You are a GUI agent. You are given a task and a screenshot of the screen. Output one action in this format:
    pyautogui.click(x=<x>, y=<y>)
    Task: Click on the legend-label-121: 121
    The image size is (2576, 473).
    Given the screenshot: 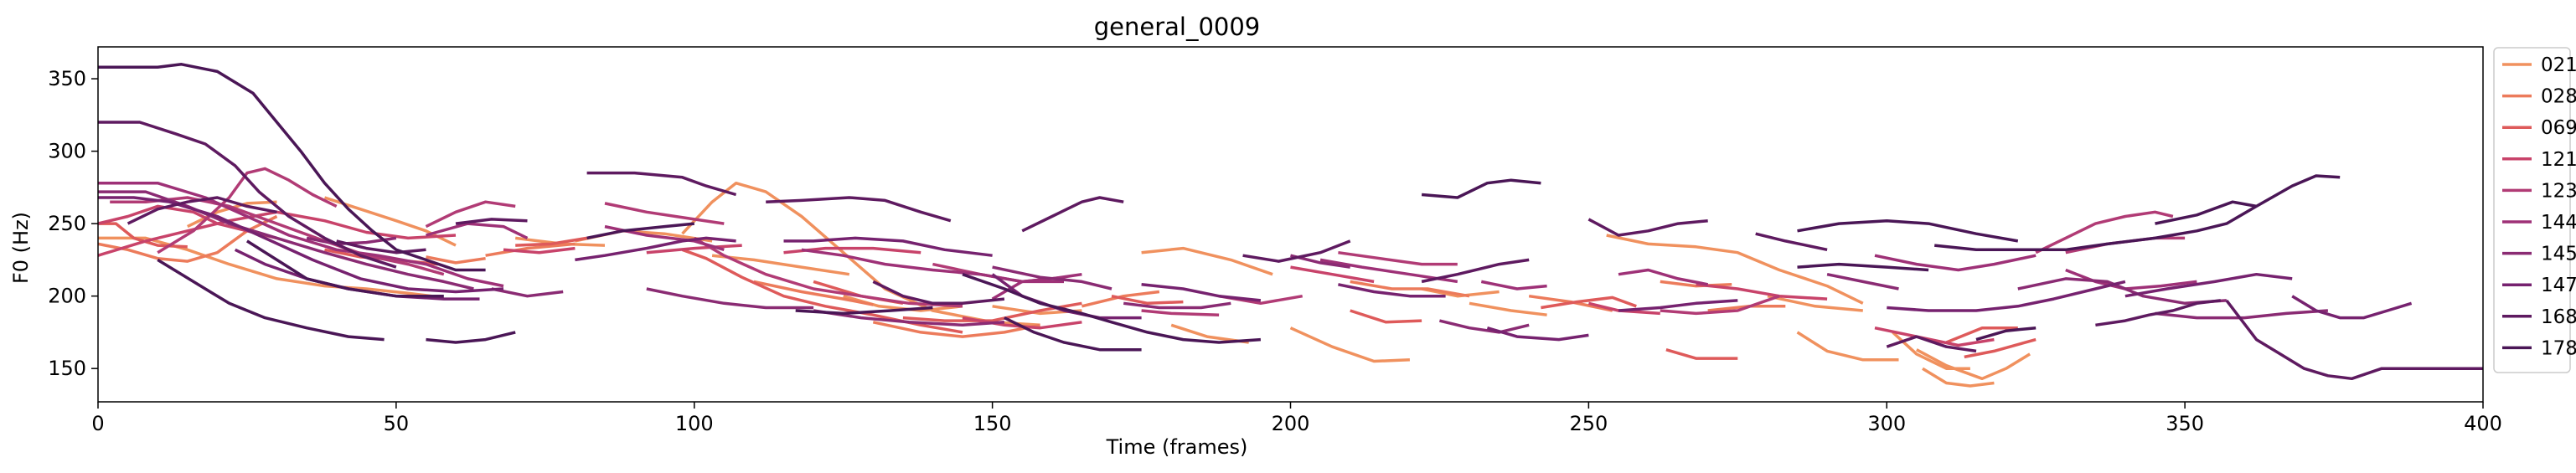 What is the action you would take?
    pyautogui.click(x=2558, y=160)
    